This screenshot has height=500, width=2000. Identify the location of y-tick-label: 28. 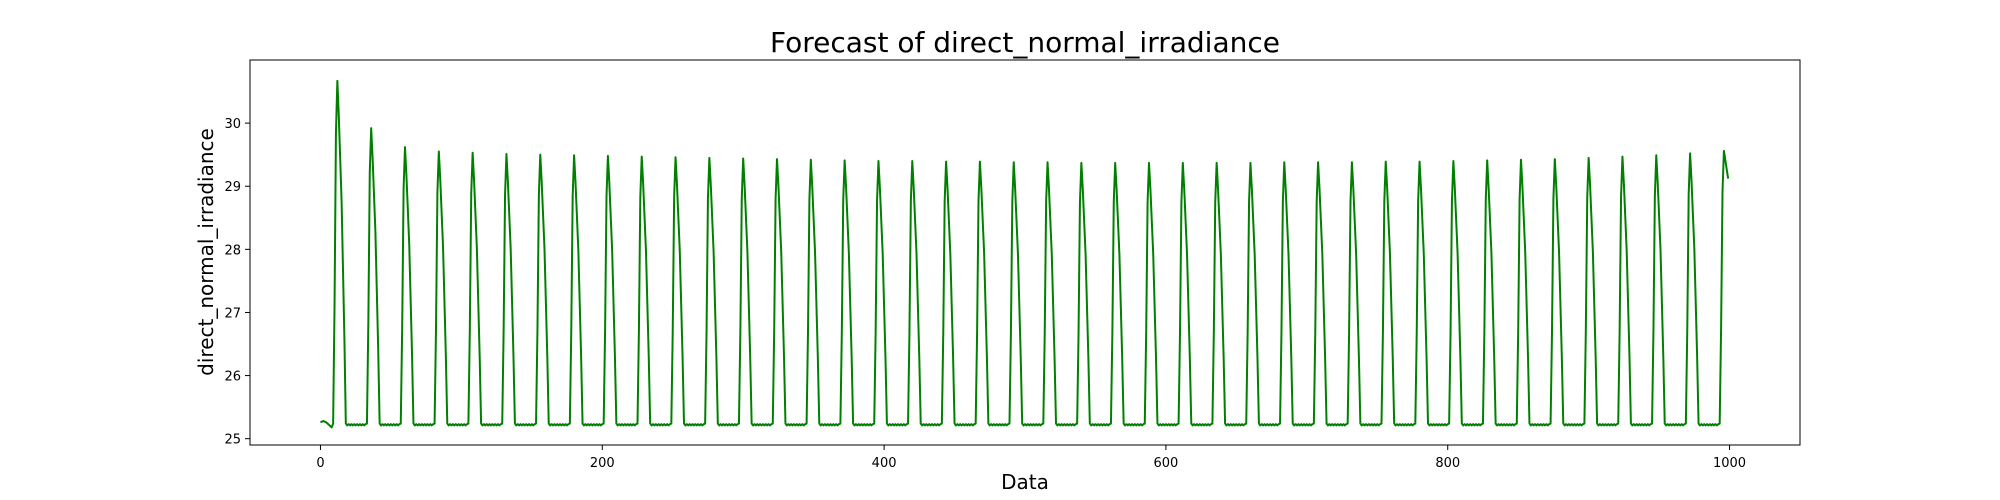
(232, 250).